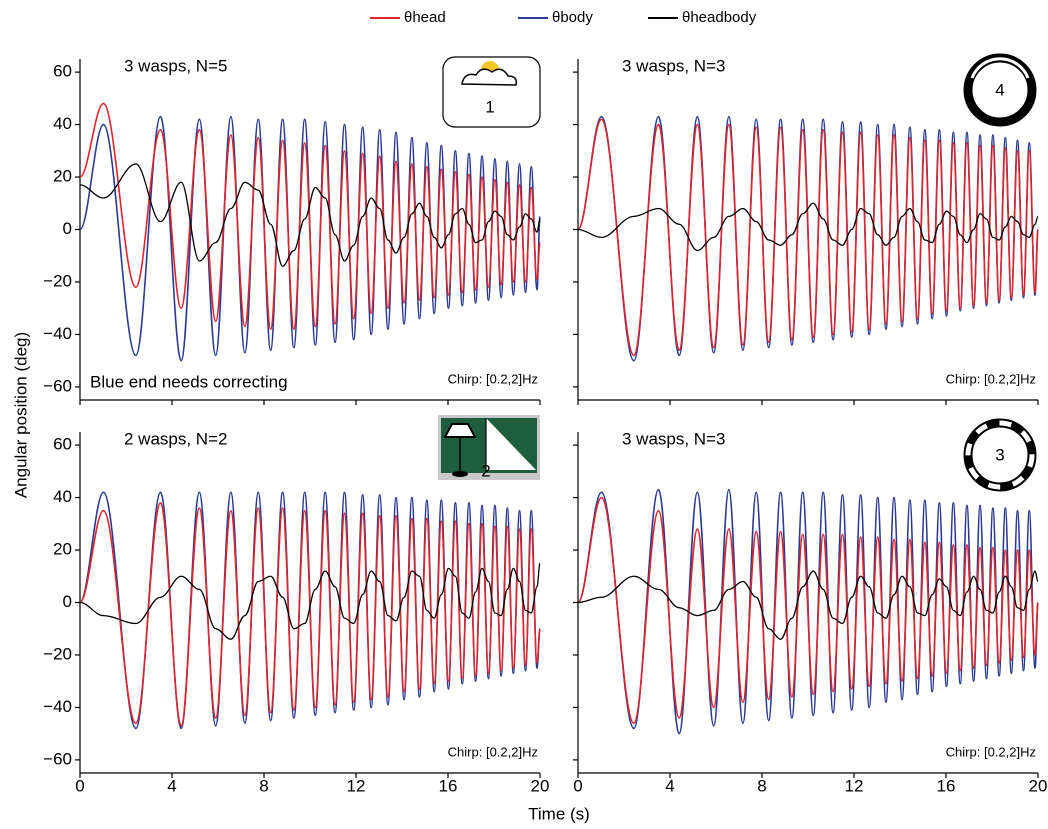 The image size is (1048, 829). I want to click on icon-label: 4, so click(999, 89).